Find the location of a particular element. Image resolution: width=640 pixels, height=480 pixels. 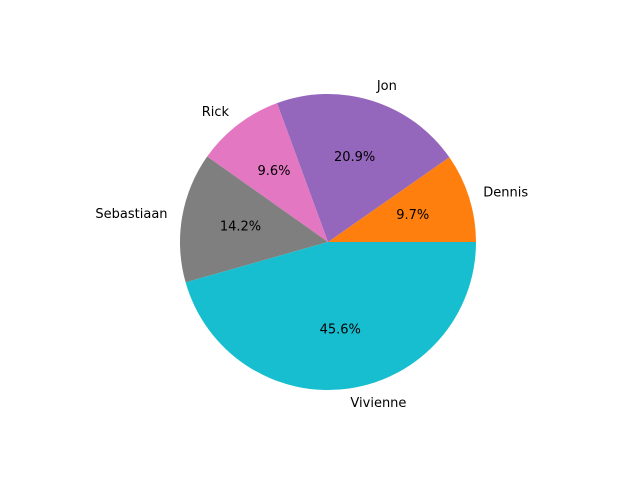

pie-slice-sebastiaan is located at coordinates (253, 219).